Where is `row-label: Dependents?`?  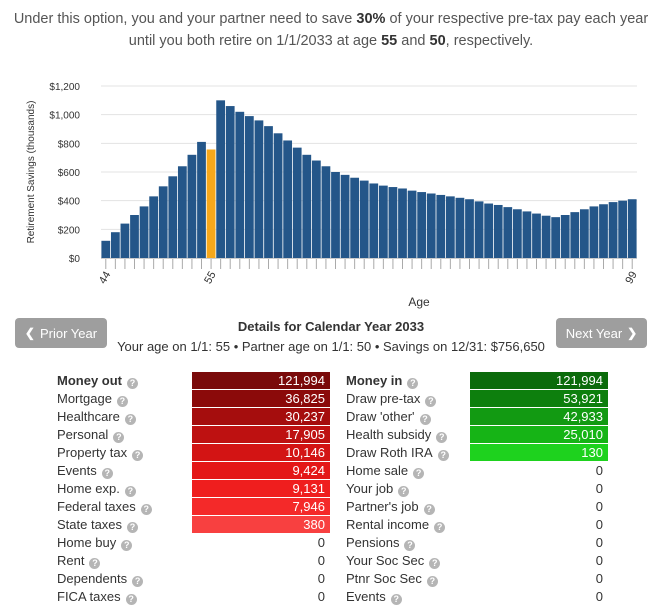 row-label: Dependents? is located at coordinates (100, 579).